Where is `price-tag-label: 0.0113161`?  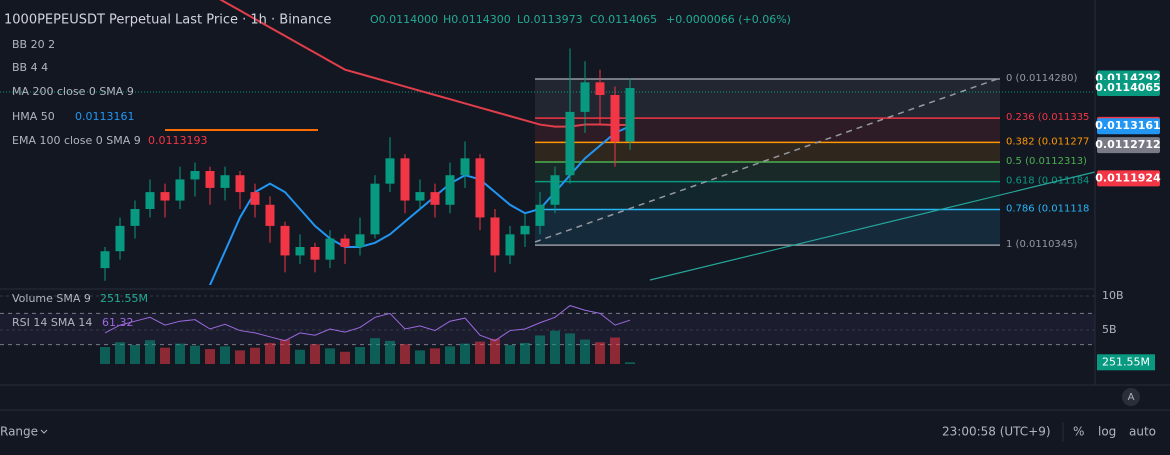
price-tag-label: 0.0113161 is located at coordinates (1127, 125).